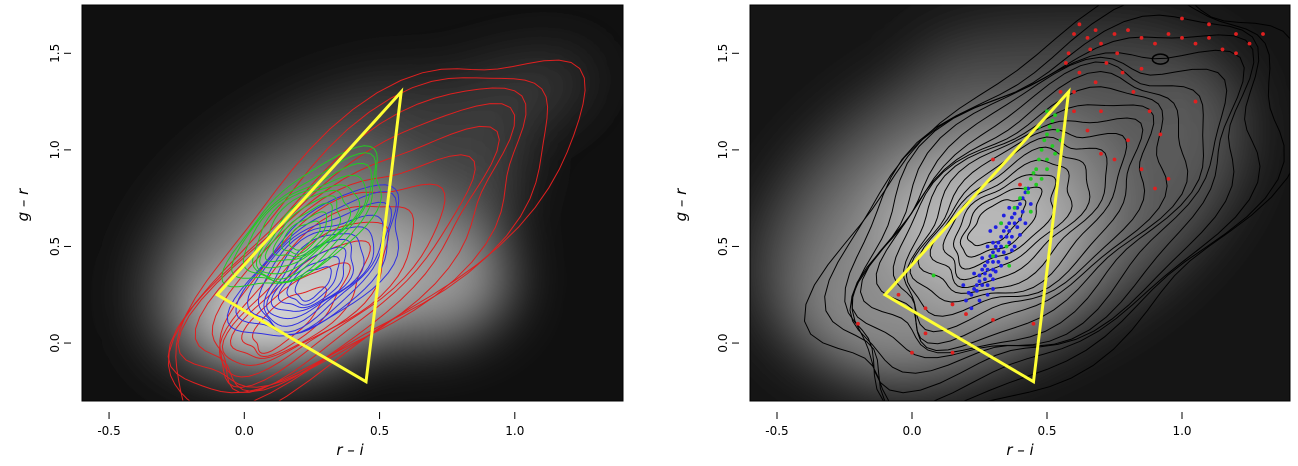  I want to click on selection-triangle, so click(309, 236).